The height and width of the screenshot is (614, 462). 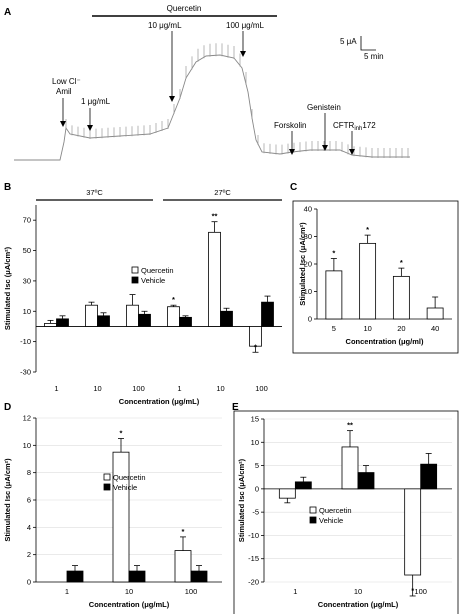 What do you see at coordinates (308, 264) in the screenshot?
I see `y-tick-label: 20` at bounding box center [308, 264].